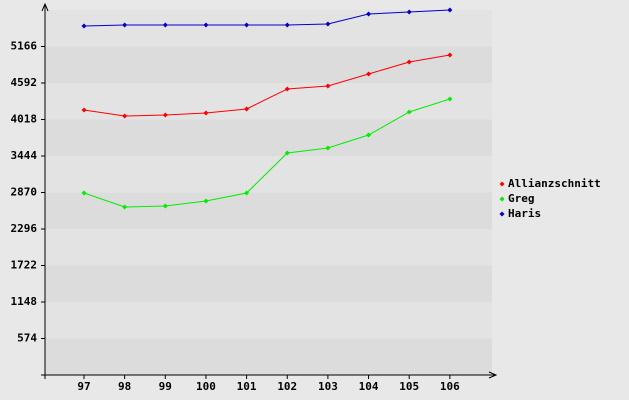 The height and width of the screenshot is (400, 629). I want to click on legend-label: Greg, so click(521, 198).